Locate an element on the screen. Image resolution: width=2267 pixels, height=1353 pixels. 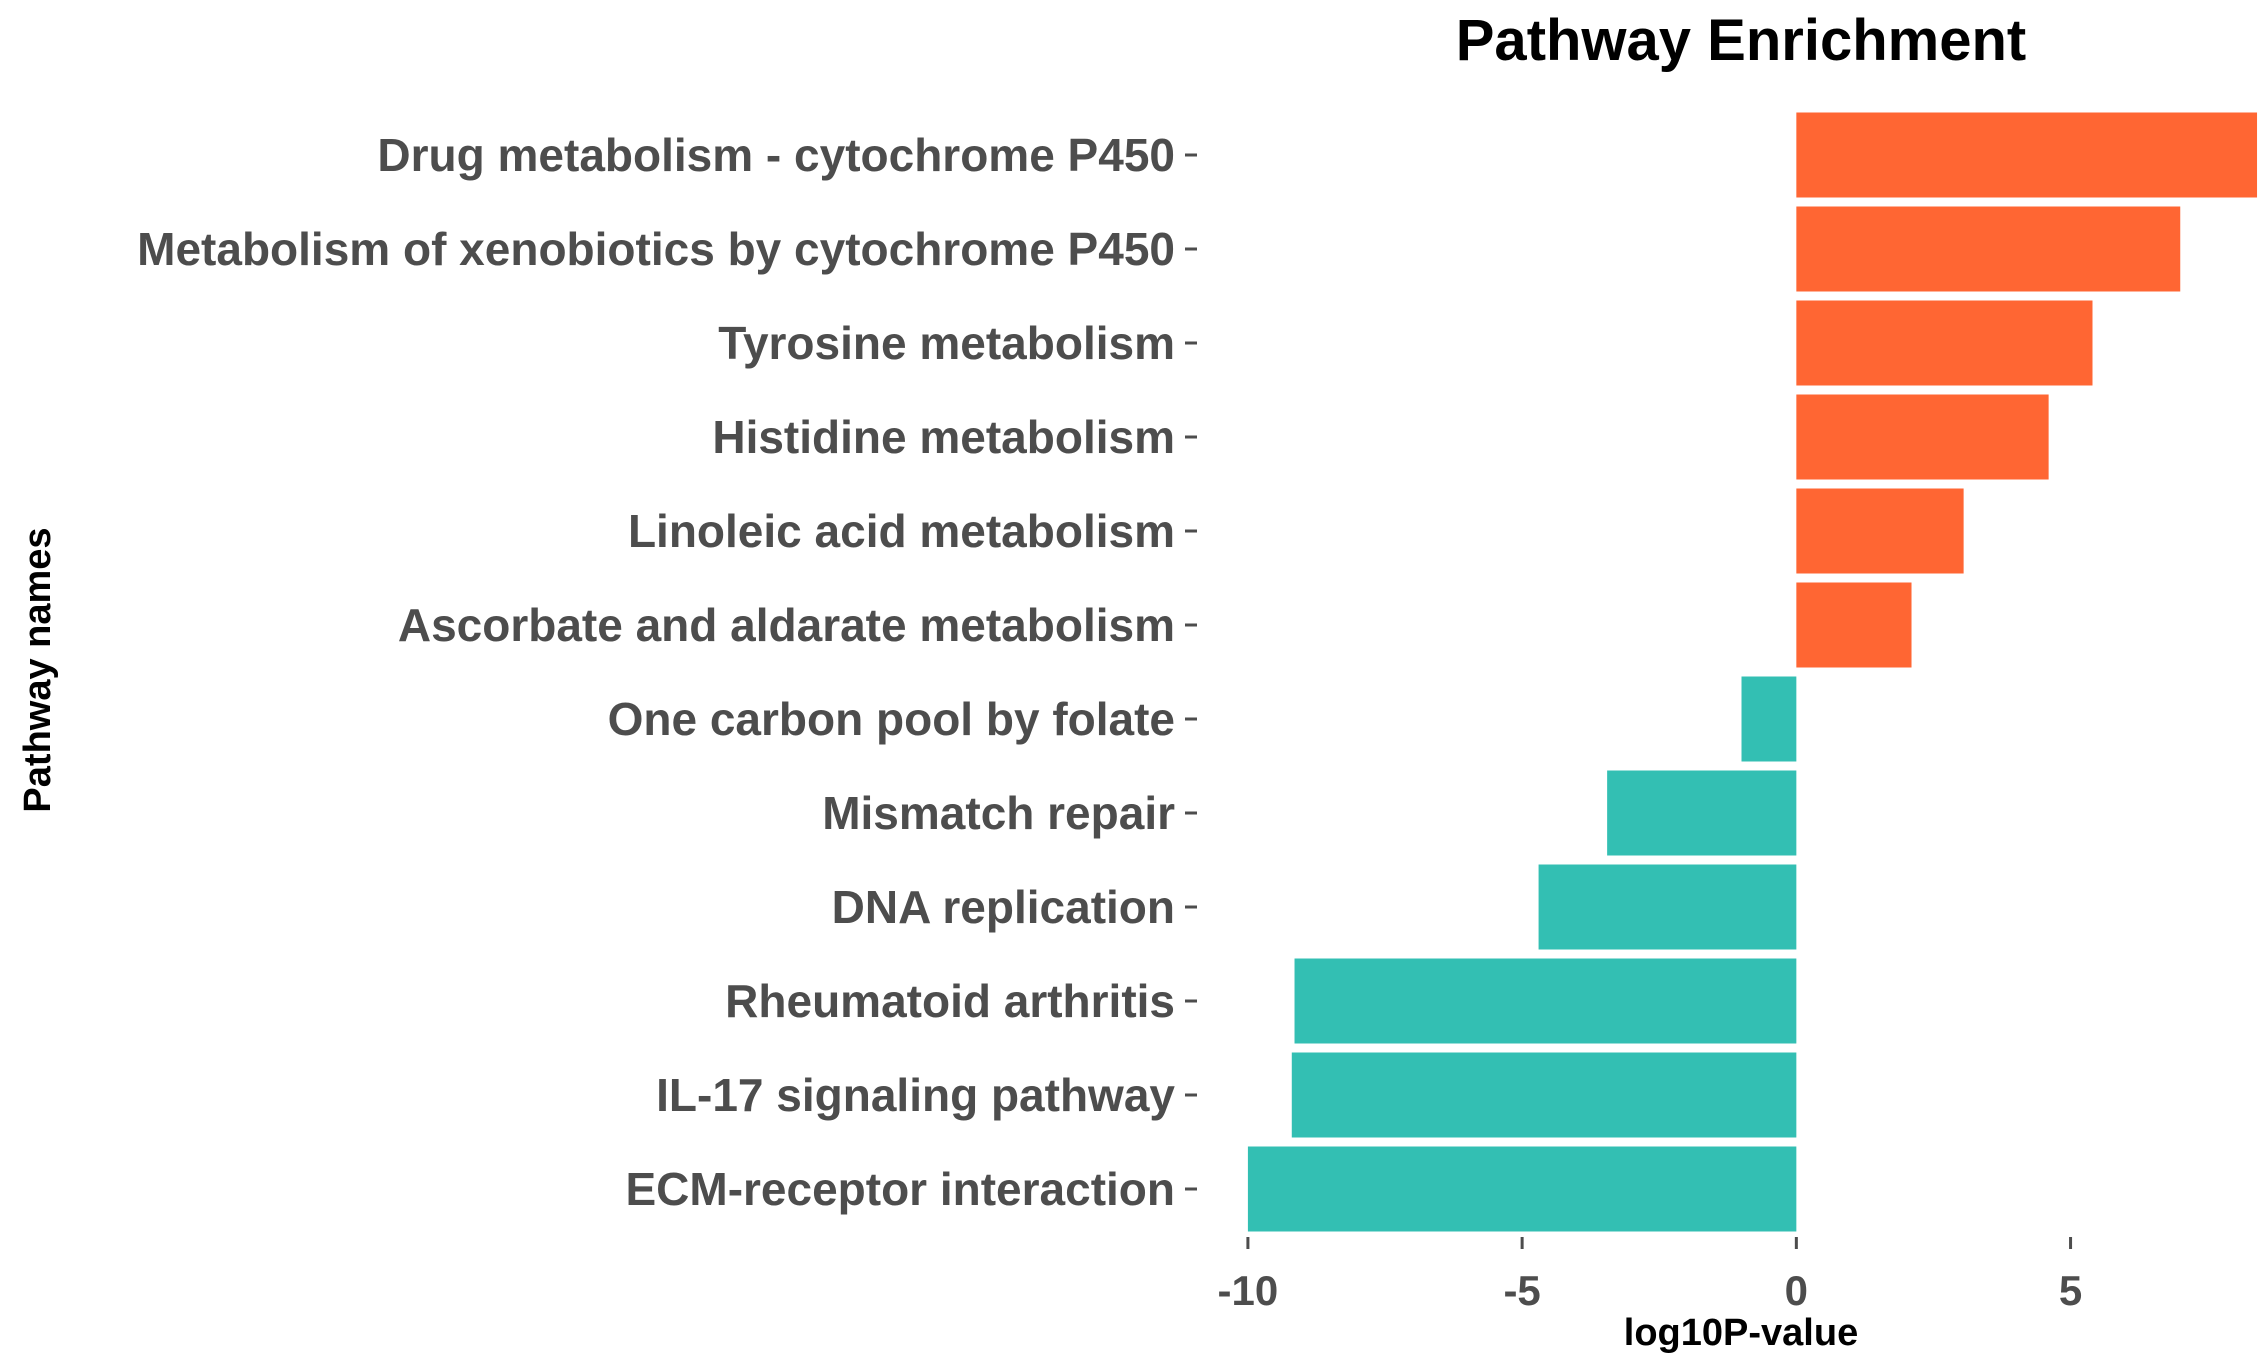
category-label-1: Drug metabolism - cytochrome P450 is located at coordinates (776, 155).